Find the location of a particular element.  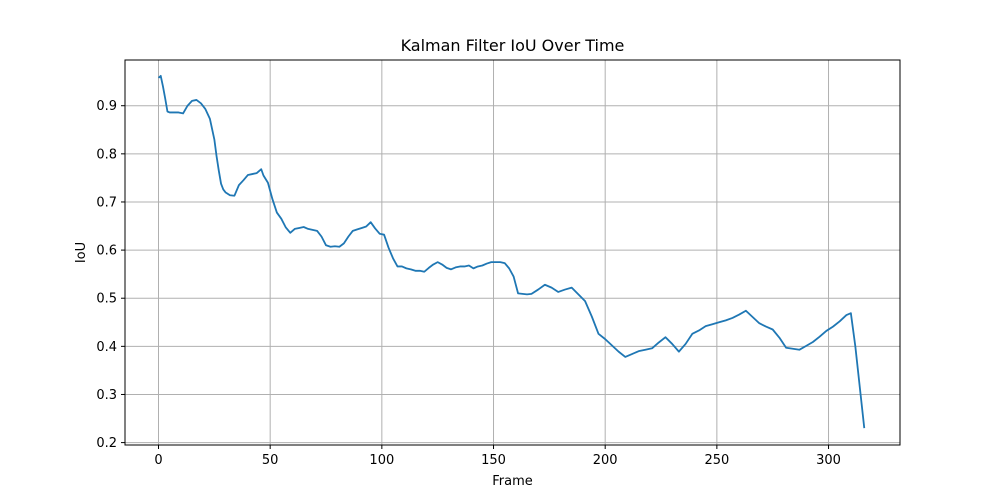

y-tick-label: 0.7 is located at coordinates (106, 202).